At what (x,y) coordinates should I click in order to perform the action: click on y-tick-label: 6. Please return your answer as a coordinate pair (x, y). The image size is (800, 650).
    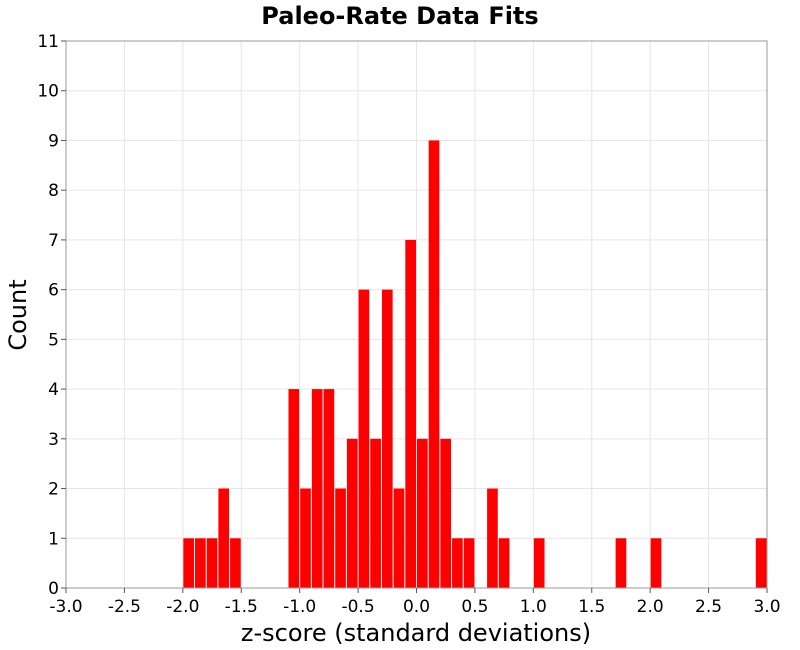
    Looking at the image, I should click on (53, 291).